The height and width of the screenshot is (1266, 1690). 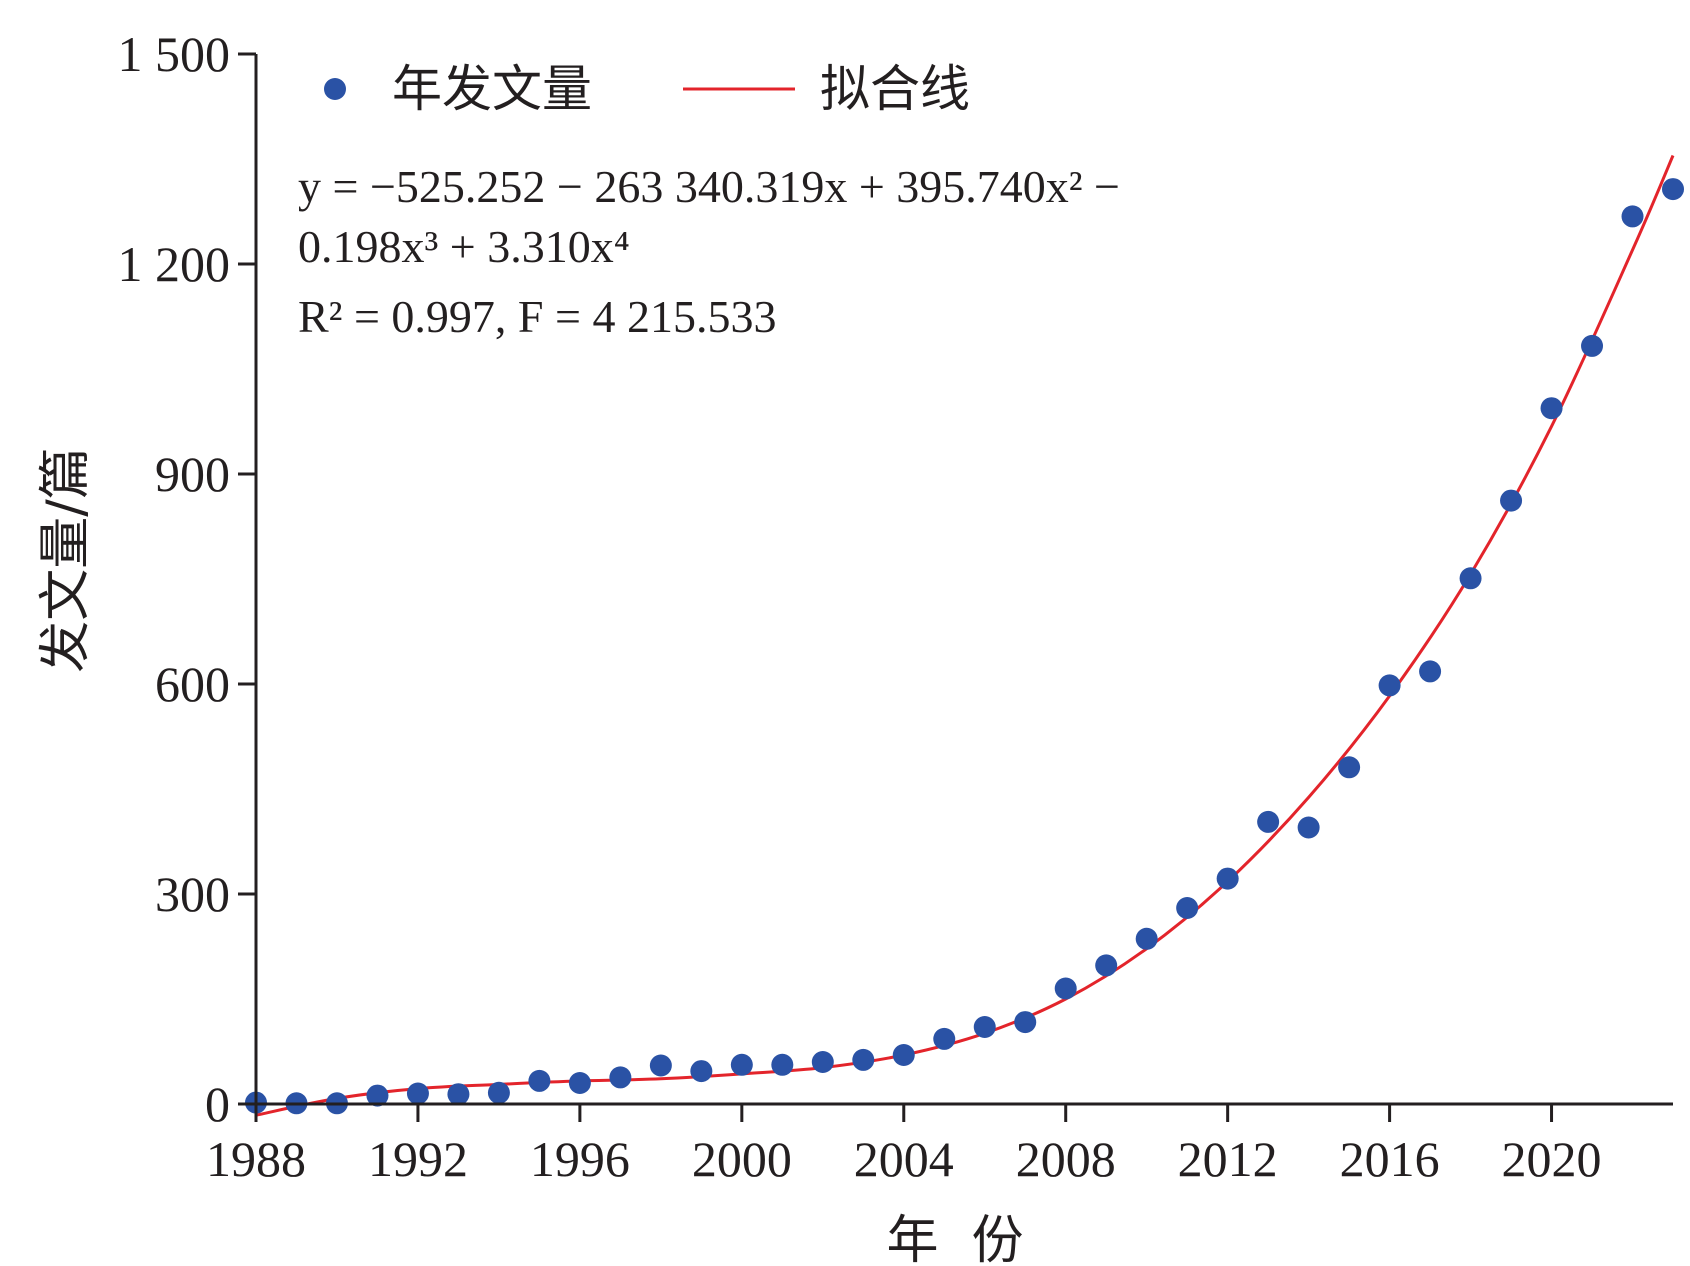 What do you see at coordinates (256, 1159) in the screenshot?
I see `x-tick-label: 1988` at bounding box center [256, 1159].